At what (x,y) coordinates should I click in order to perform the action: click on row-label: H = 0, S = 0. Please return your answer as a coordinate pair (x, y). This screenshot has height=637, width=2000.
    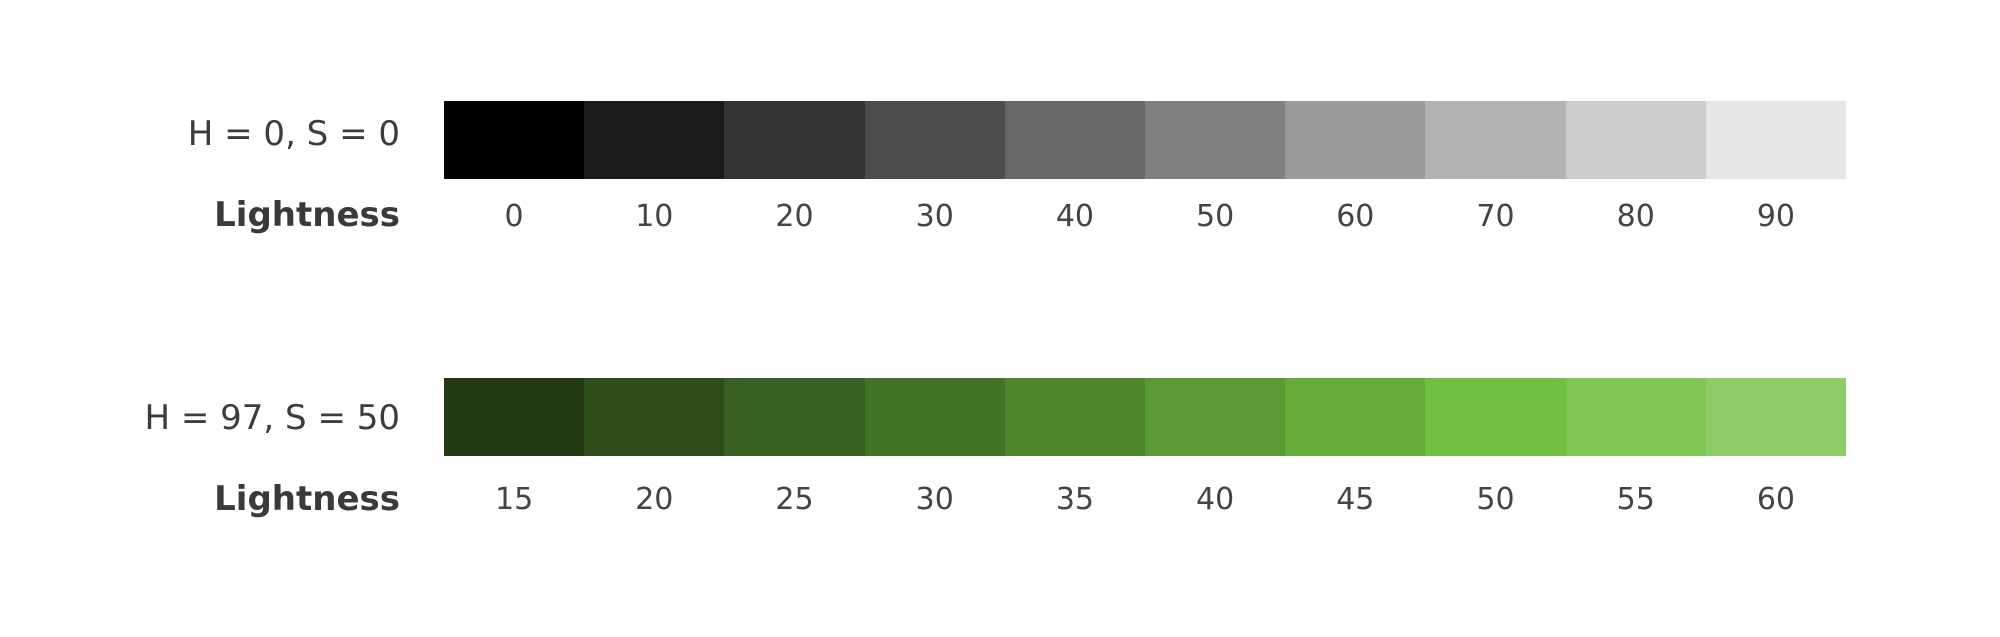
    Looking at the image, I should click on (293, 134).